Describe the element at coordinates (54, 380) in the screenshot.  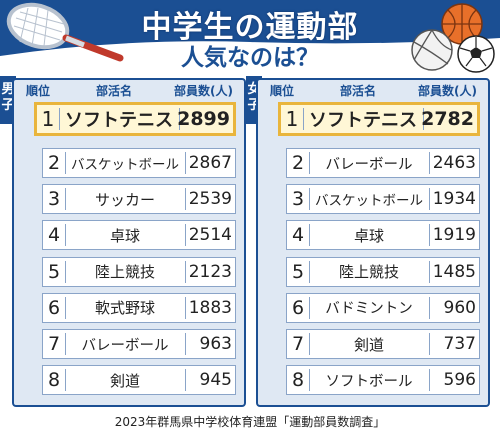
I see `rank-cell: 8` at that location.